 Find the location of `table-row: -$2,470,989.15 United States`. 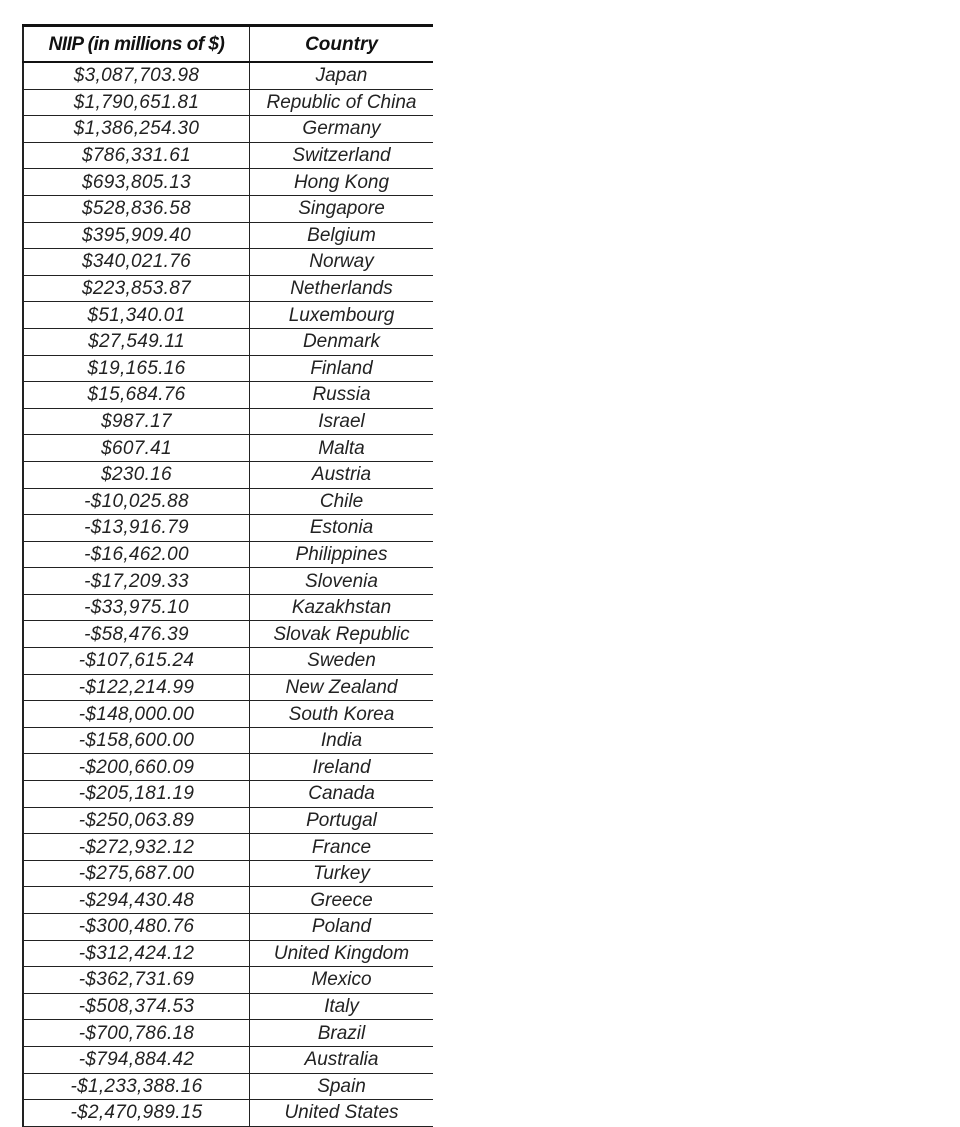

table-row: -$2,470,989.15 United States is located at coordinates (227, 1113).